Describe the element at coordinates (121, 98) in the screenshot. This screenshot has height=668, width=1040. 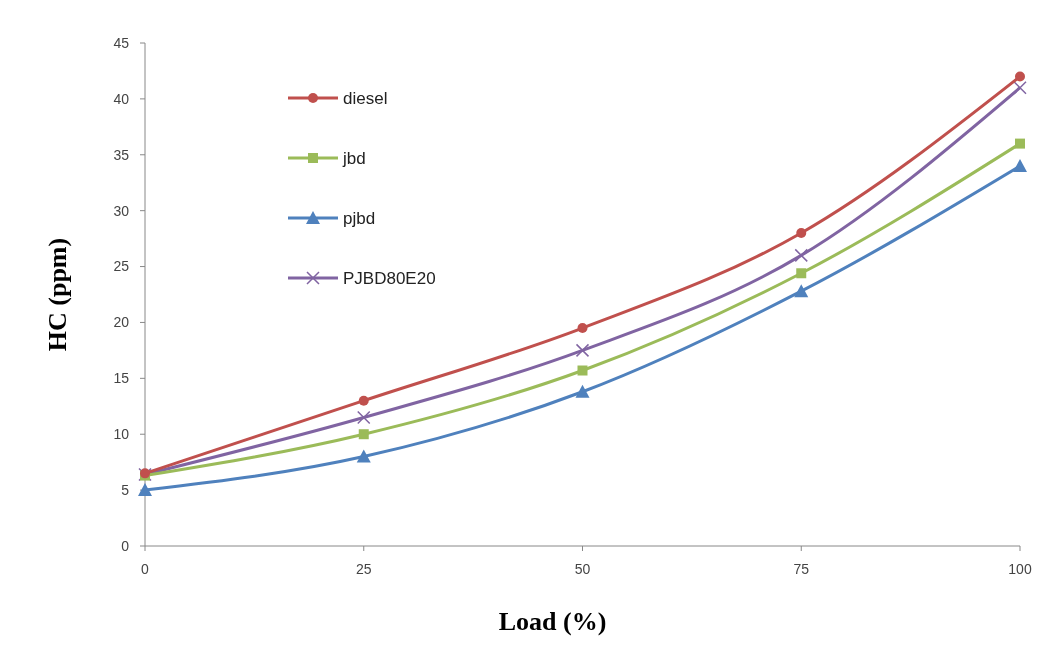
I see `y-tick-label: 40` at that location.